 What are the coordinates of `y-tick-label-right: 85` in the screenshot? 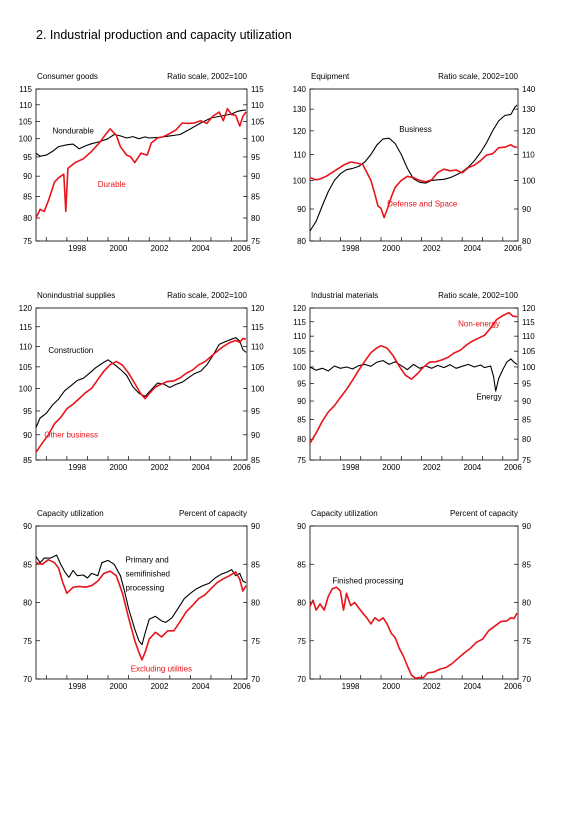 It's located at (526, 564).